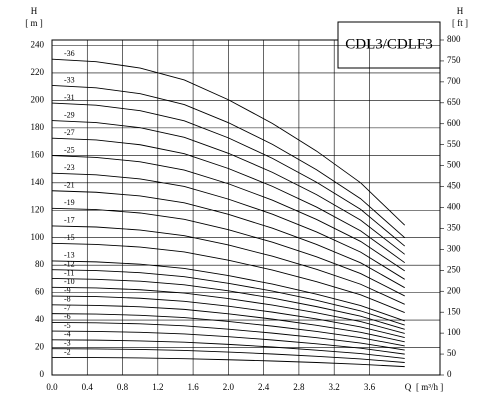 Image resolution: width=500 pixels, height=400 pixels. I want to click on y2-tick-label: 100, so click(454, 332).